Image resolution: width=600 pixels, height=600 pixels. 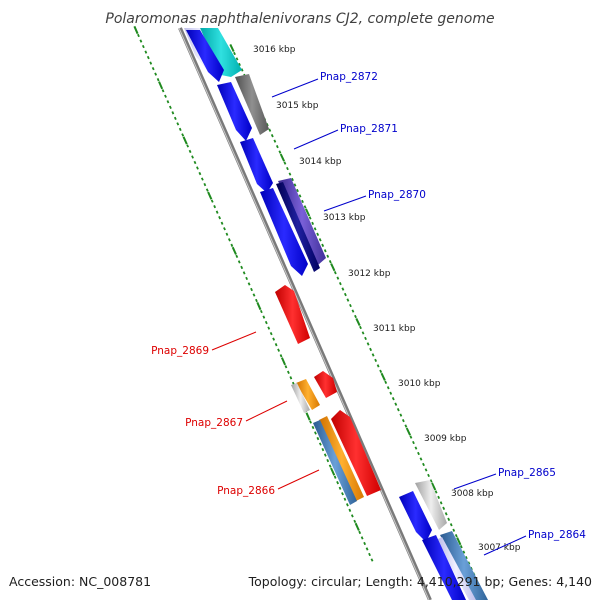 What do you see at coordinates (397, 195) in the screenshot?
I see `gene-label-Pnap_2870: Pnap_2870` at bounding box center [397, 195].